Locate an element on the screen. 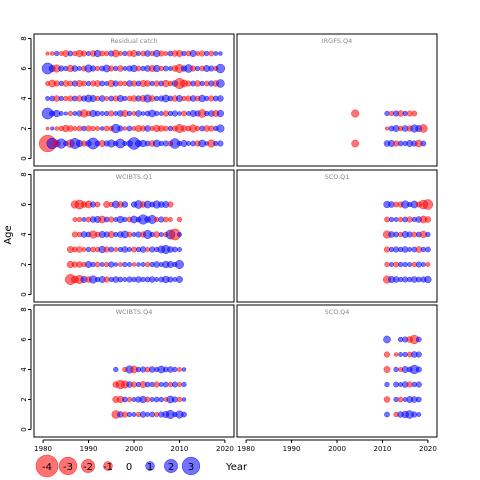  legend-label: -2 is located at coordinates (88, 467).